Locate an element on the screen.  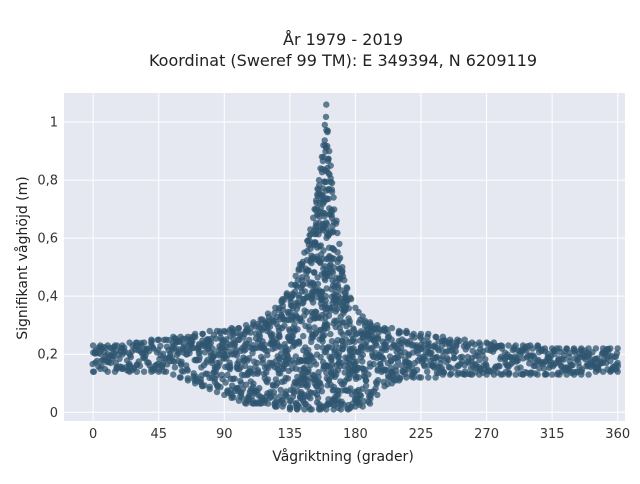
y-axis-label: Signifikant våghöjd (m) is located at coordinates (22, 257).